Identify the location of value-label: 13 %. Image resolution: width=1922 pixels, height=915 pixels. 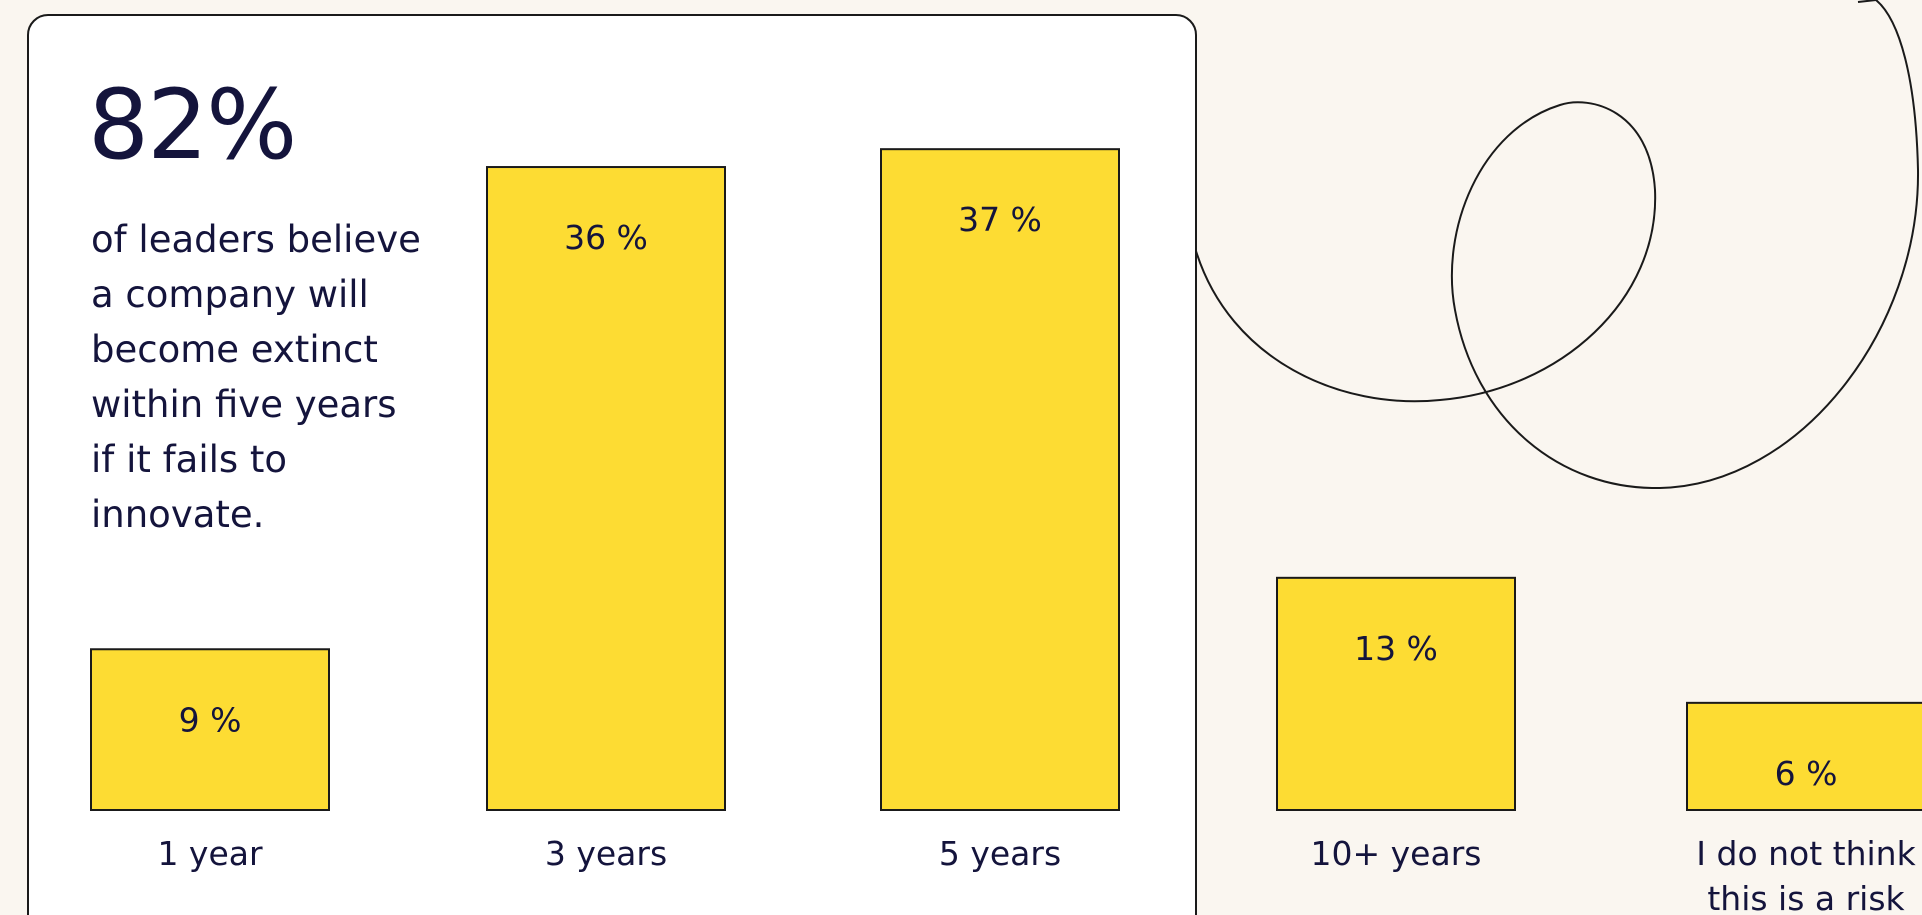
(1396, 648).